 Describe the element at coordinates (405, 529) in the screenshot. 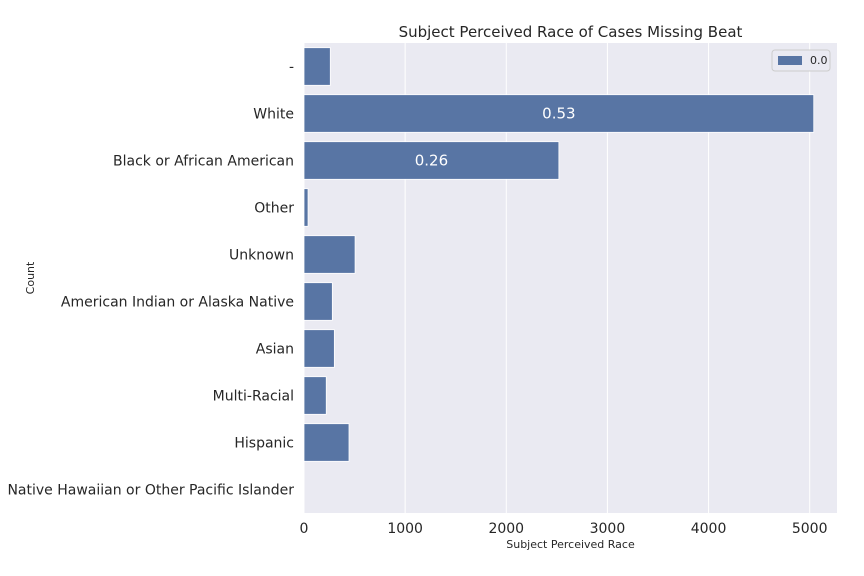

I see `x-tick-label: 1000` at that location.